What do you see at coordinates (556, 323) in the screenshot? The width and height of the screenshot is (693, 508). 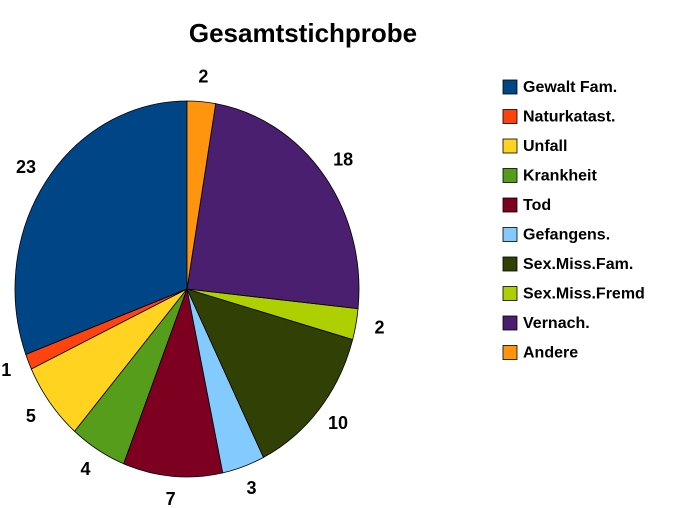 I see `legend-label: Vernach.` at bounding box center [556, 323].